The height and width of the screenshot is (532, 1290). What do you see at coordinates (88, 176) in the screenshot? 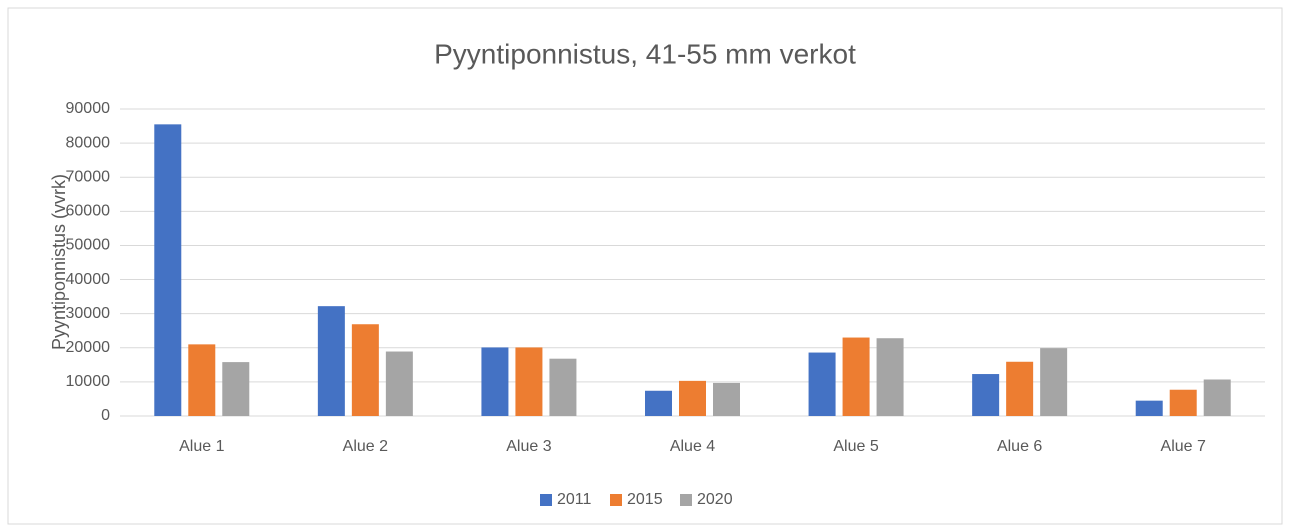
I see `y-tick-label: 70000` at bounding box center [88, 176].